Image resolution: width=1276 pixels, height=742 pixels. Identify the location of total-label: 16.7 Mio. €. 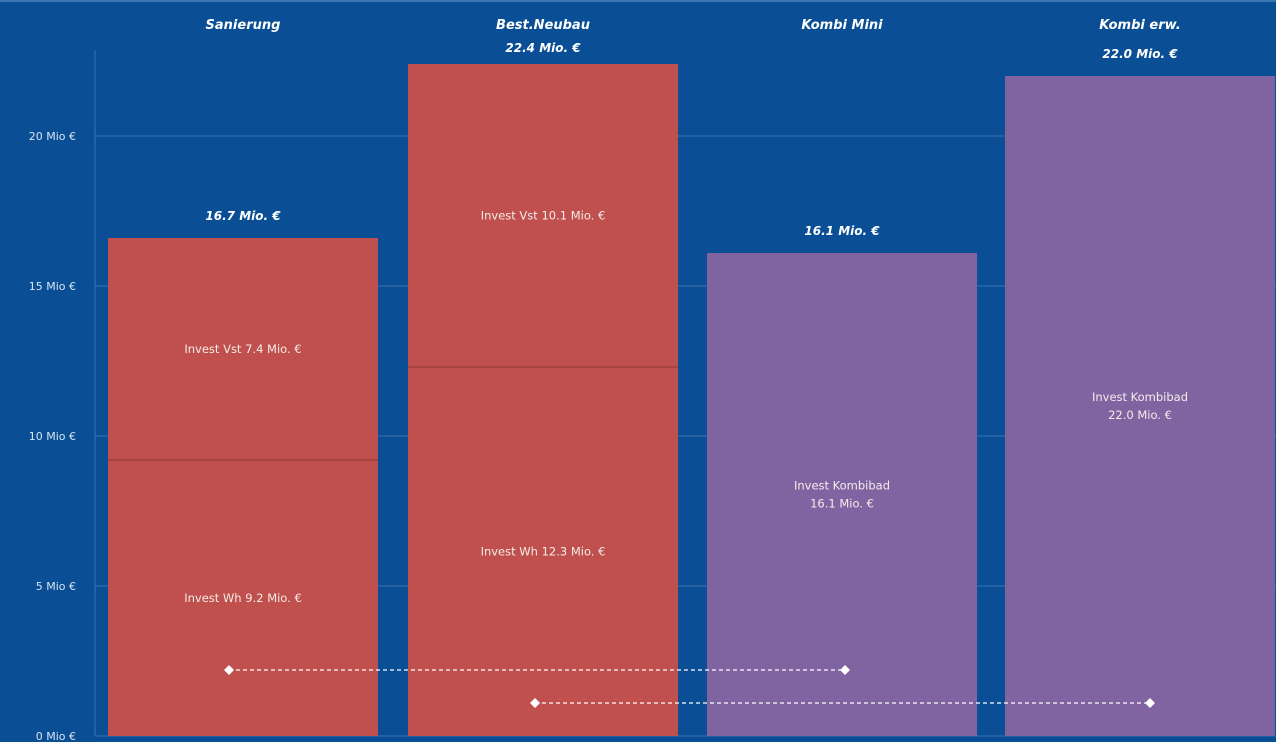
(243, 216).